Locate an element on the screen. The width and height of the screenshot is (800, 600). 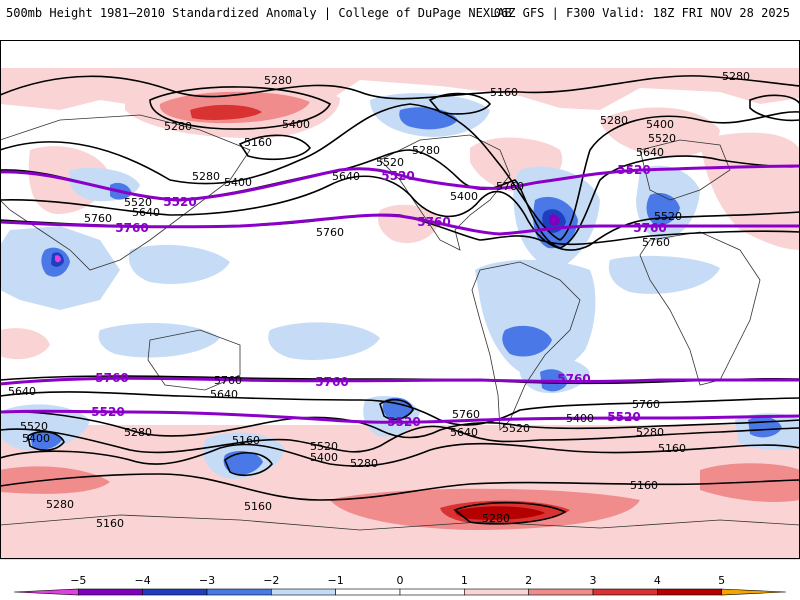
colorbar: −5 −4 −3 −2 −1 0 1 2 3 4 5 is located at coordinates (400, 585).